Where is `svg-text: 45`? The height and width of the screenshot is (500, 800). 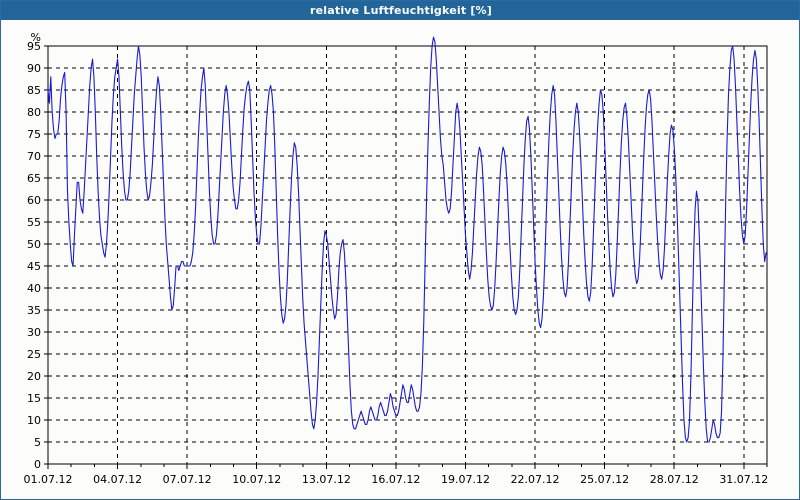 svg-text: 45 is located at coordinates (34, 266).